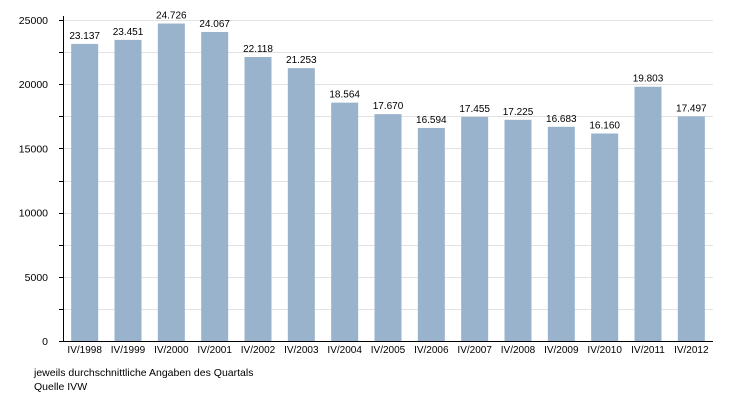 This screenshot has height=400, width=740. I want to click on y-tick-label: 10000, so click(33, 214).